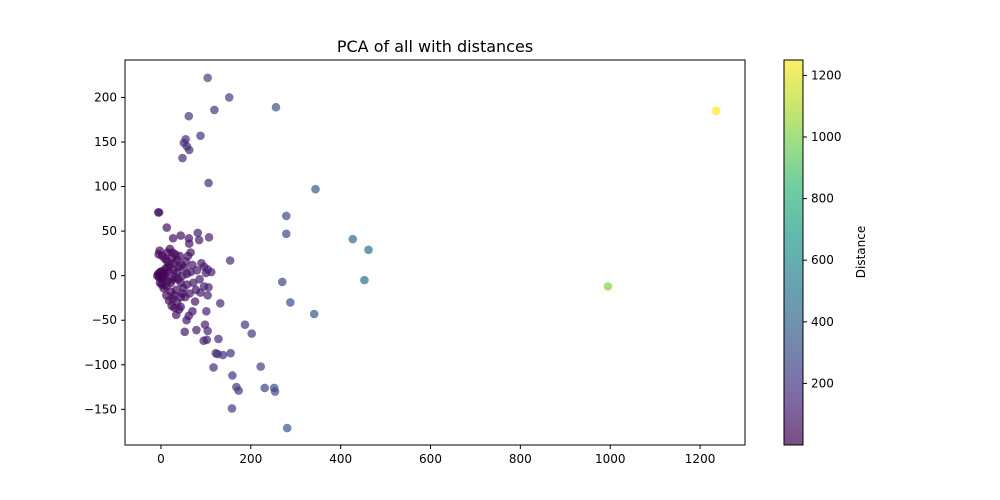  Describe the element at coordinates (822, 383) in the screenshot. I see `colorbar-tick-label: 200` at that location.